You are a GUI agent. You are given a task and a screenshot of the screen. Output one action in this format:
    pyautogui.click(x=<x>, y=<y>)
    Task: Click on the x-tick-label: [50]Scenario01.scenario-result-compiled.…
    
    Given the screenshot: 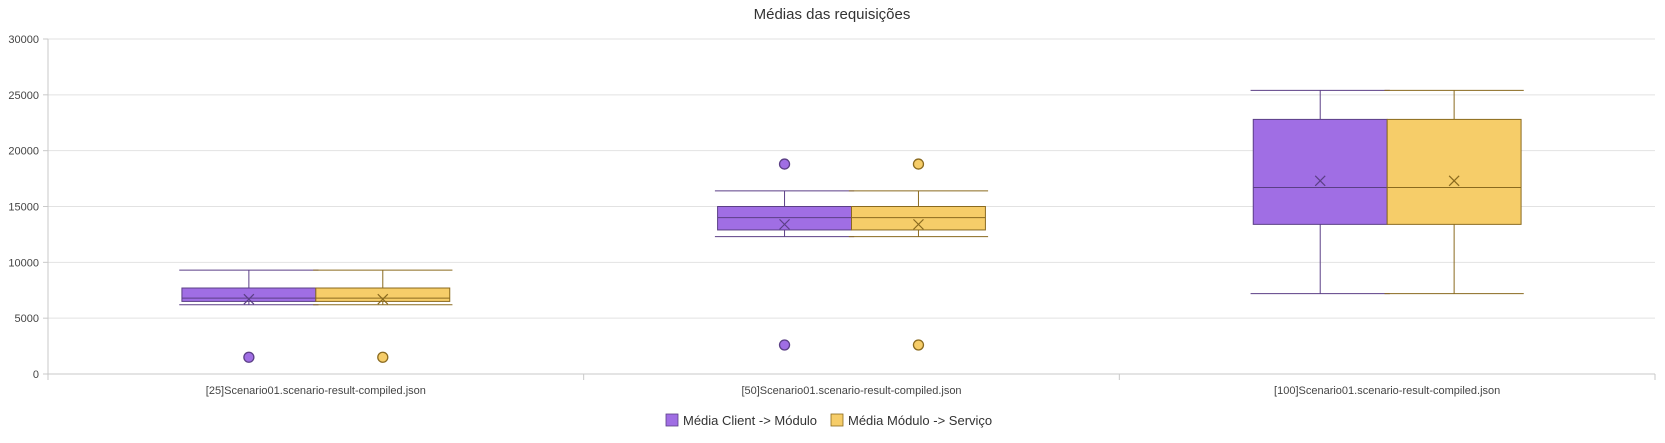 What is the action you would take?
    pyautogui.click(x=851, y=391)
    